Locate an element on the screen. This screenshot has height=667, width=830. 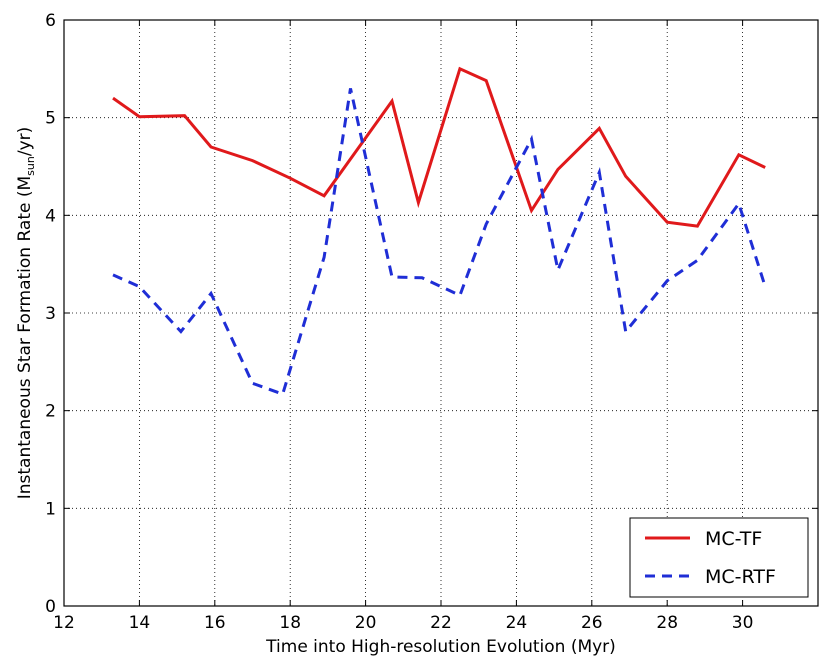
x-tick-label: 12 is located at coordinates (64, 623).